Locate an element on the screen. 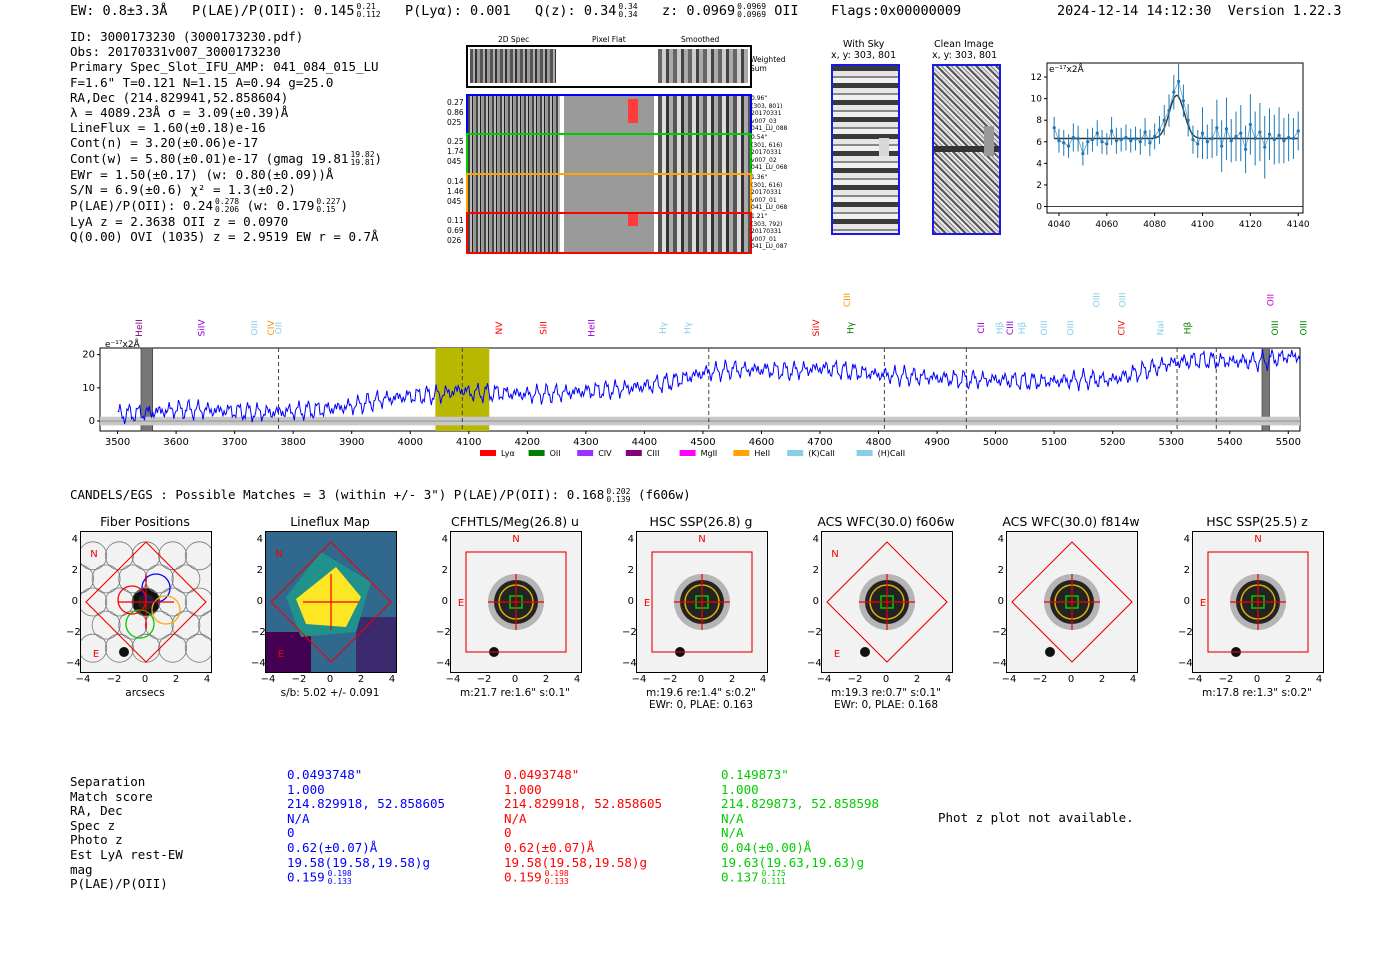 This screenshot has width=1400, height=953. col-pixel-flat: Pixel Flat is located at coordinates (609, 39).